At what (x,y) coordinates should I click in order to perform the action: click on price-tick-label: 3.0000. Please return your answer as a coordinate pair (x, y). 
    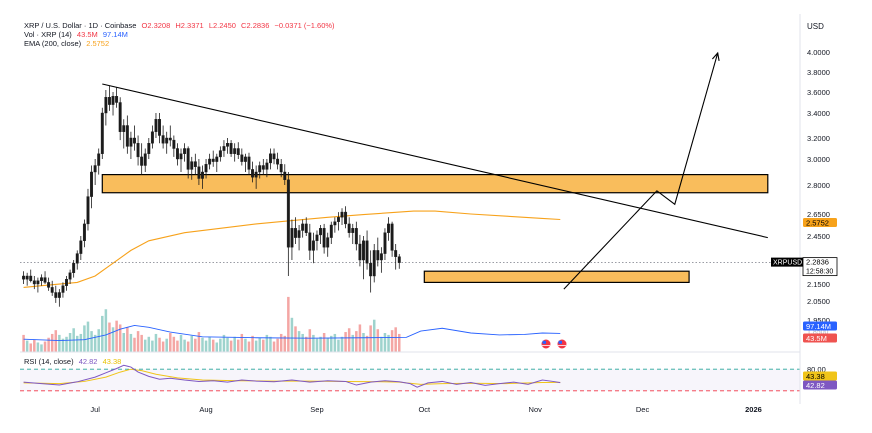
    Looking at the image, I should click on (818, 159).